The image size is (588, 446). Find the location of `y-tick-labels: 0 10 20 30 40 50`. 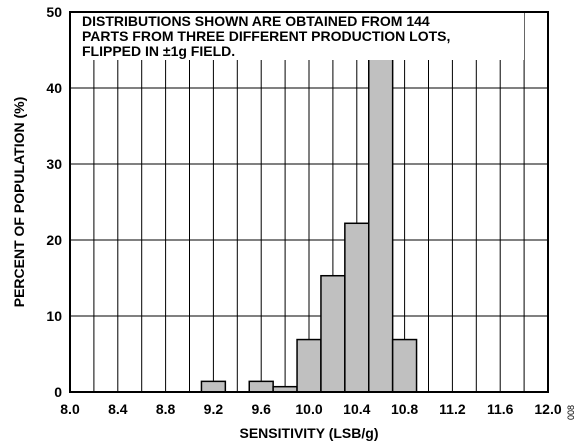

y-tick-labels: 0 10 20 30 40 50 is located at coordinates (54, 202).